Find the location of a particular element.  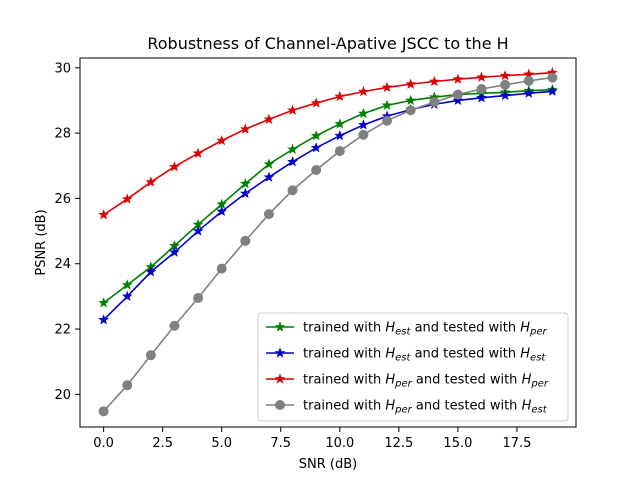

legend-entry: trained with Hper and tested with Hest is located at coordinates (407, 407).